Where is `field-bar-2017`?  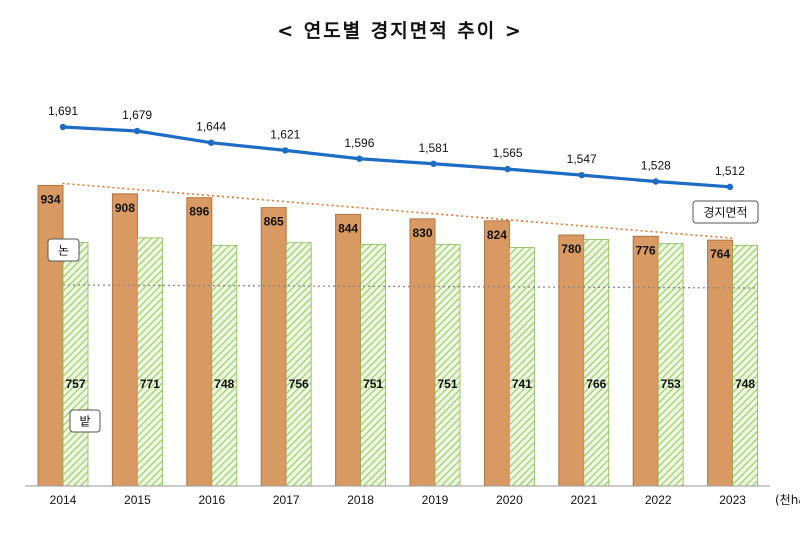
field-bar-2017 is located at coordinates (298, 364).